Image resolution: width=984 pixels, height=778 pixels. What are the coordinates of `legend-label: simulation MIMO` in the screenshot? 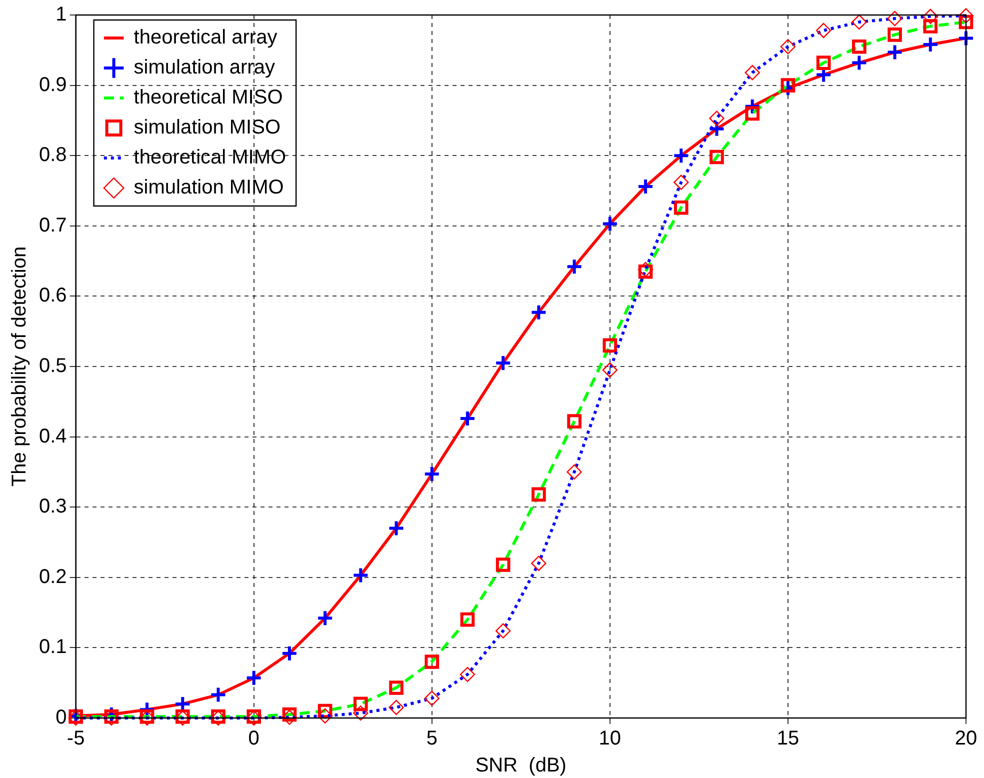 It's located at (209, 187).